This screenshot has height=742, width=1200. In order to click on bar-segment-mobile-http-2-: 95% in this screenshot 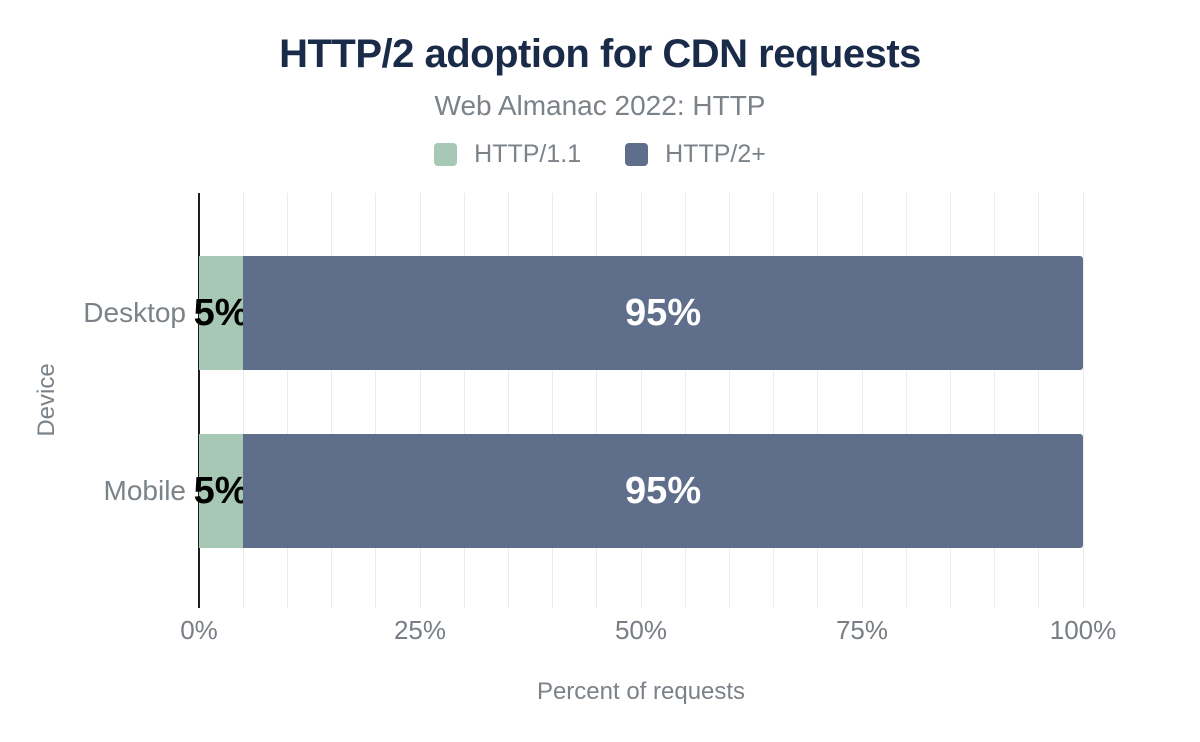, I will do `click(663, 491)`.